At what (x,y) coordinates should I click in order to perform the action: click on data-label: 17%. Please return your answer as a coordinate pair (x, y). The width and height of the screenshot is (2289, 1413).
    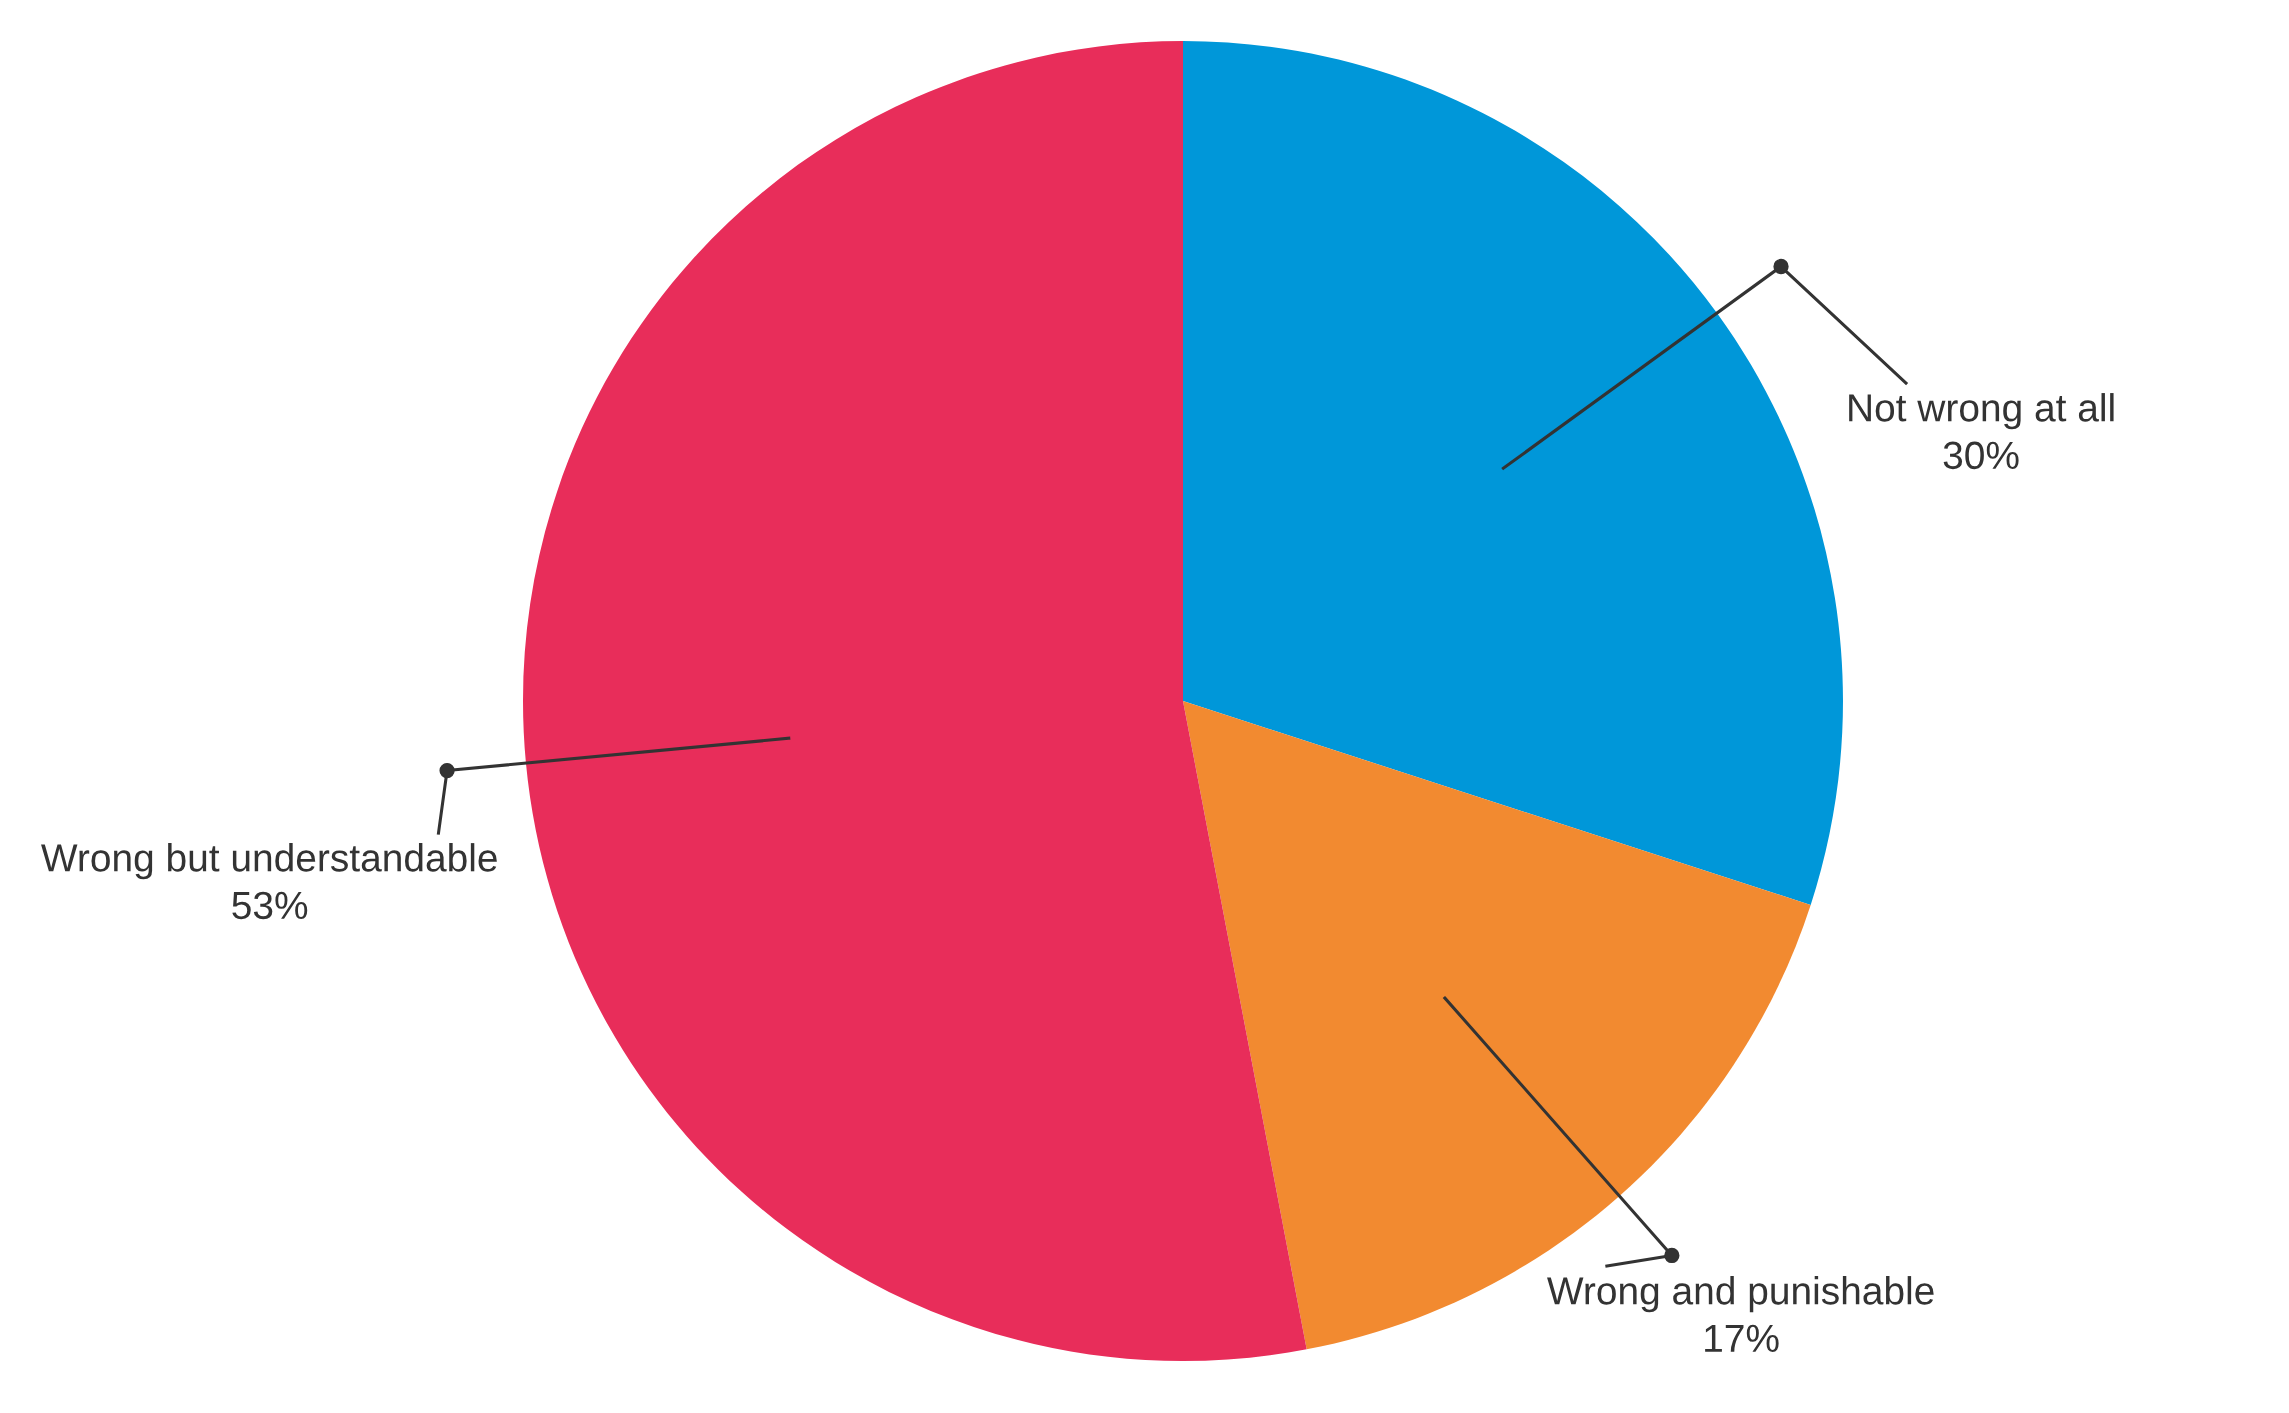
    Looking at the image, I should click on (1742, 1338).